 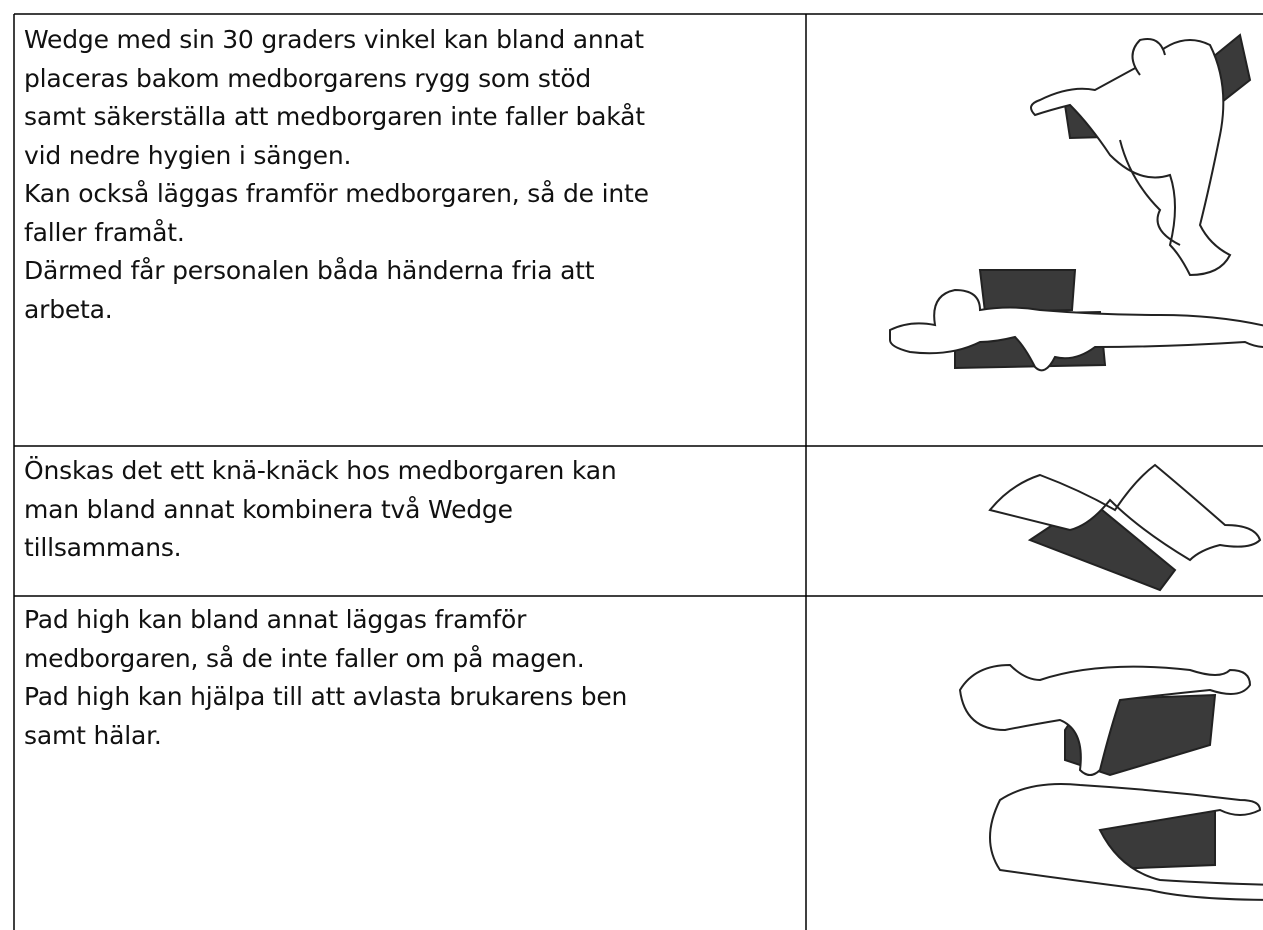 What do you see at coordinates (104, 232) in the screenshot?
I see `cell-text-line: faller framåt.` at bounding box center [104, 232].